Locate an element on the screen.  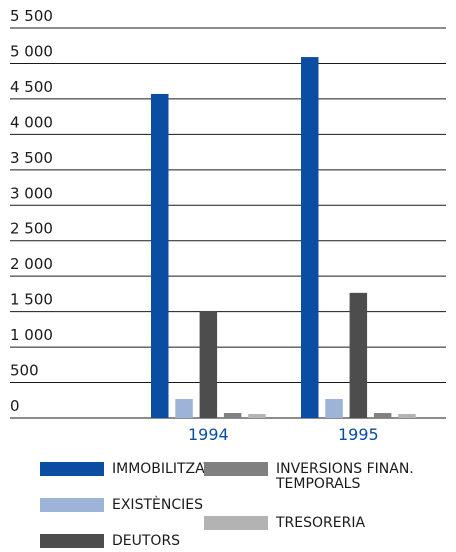
y-tick-label: 5 500 is located at coordinates (31, 16).